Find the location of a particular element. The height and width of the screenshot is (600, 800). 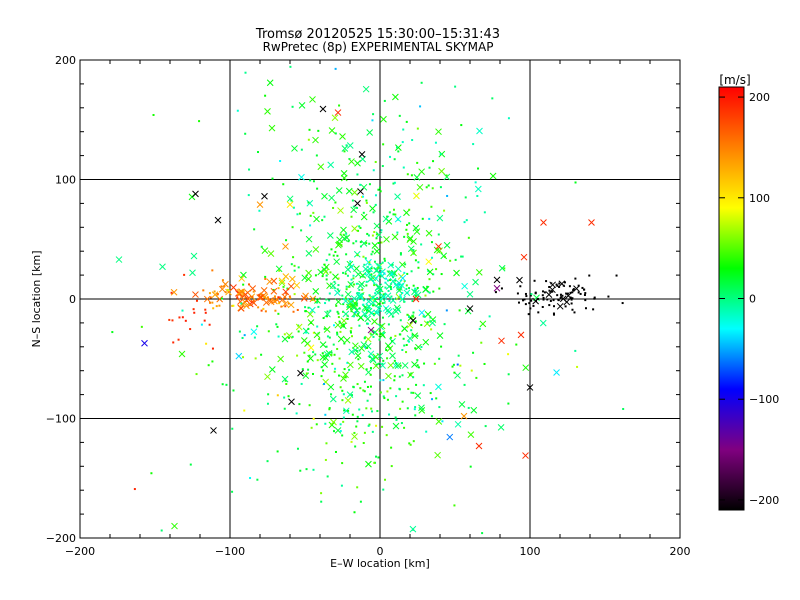

x-axis-label: E–W location [km] is located at coordinates (380, 563).